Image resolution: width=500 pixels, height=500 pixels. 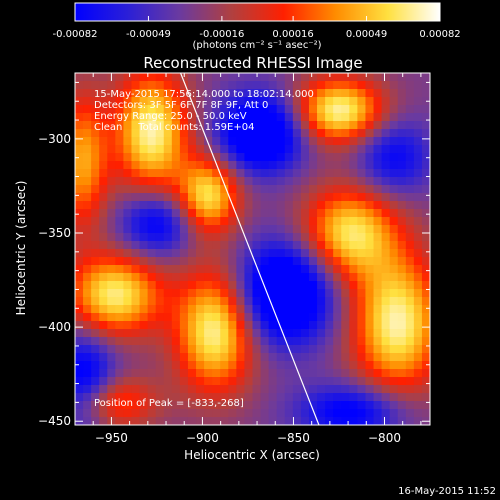 What do you see at coordinates (204, 94) in the screenshot?
I see `annotation-time: 15-May-2015 17:56:14.000 to 18:02:14.000` at bounding box center [204, 94].